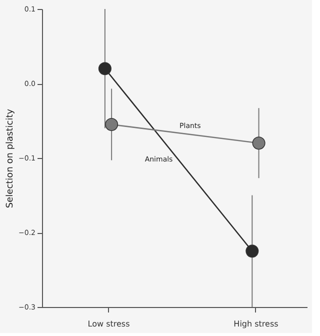 The width and height of the screenshot is (320, 336). What do you see at coordinates (109, 324) in the screenshot?
I see `x-tick-label: Low stress` at bounding box center [109, 324].